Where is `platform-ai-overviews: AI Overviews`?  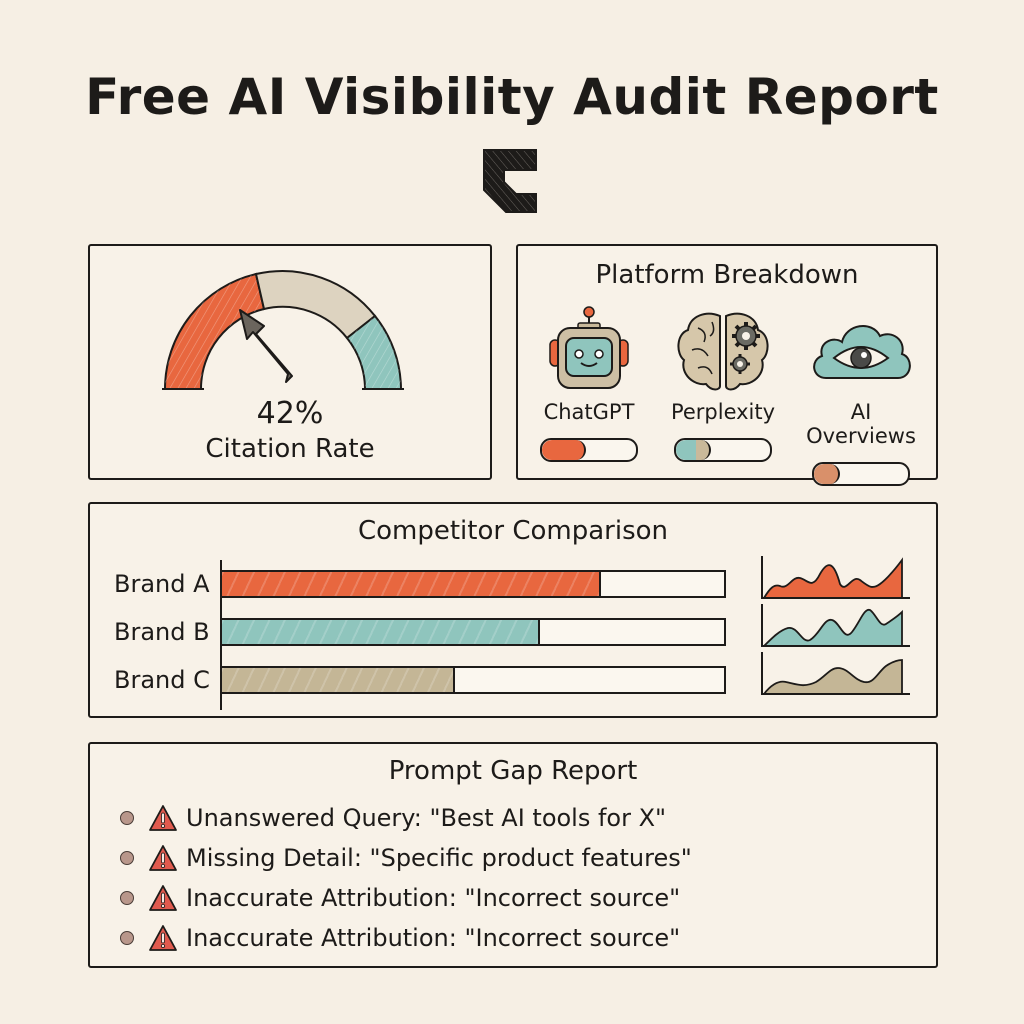 platform-ai-overviews: AI Overviews is located at coordinates (861, 396).